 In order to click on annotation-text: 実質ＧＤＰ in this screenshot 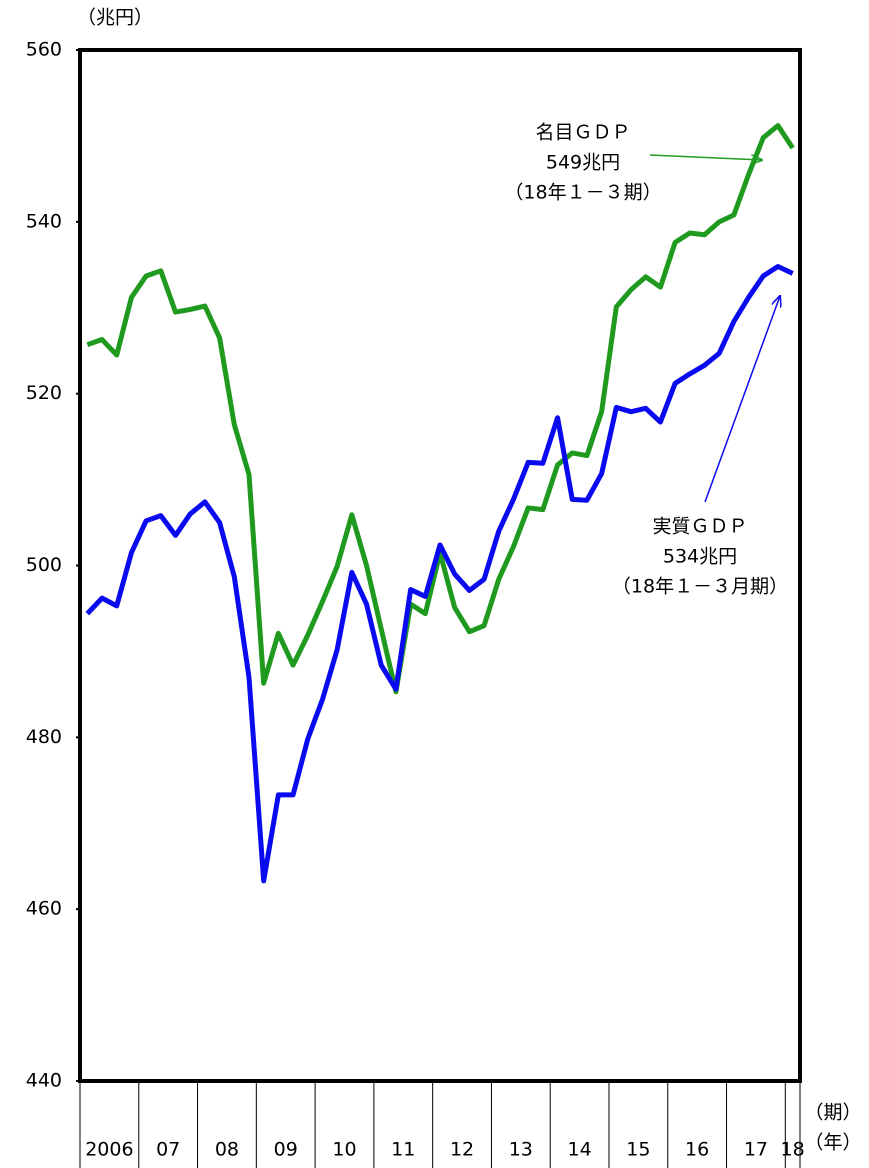, I will do `click(699, 527)`.